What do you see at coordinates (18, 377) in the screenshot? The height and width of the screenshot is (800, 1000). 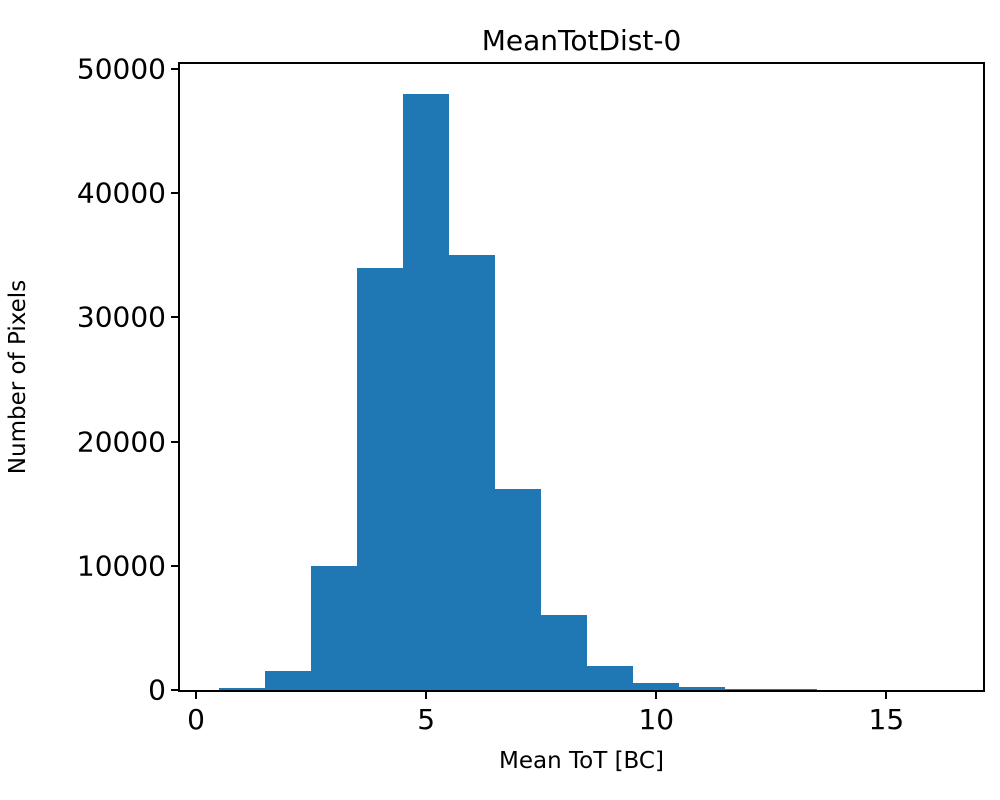 I see `y-axis-label: Number of Pixels` at bounding box center [18, 377].